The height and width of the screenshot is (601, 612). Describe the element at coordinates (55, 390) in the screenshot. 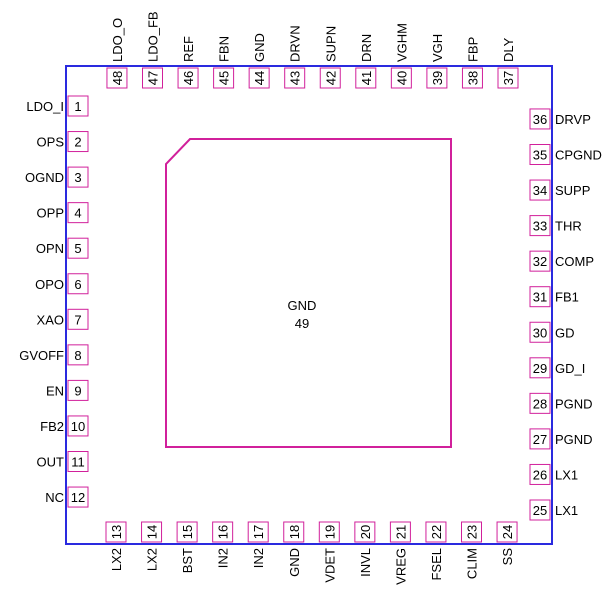

I see `pin-name: EN` at that location.